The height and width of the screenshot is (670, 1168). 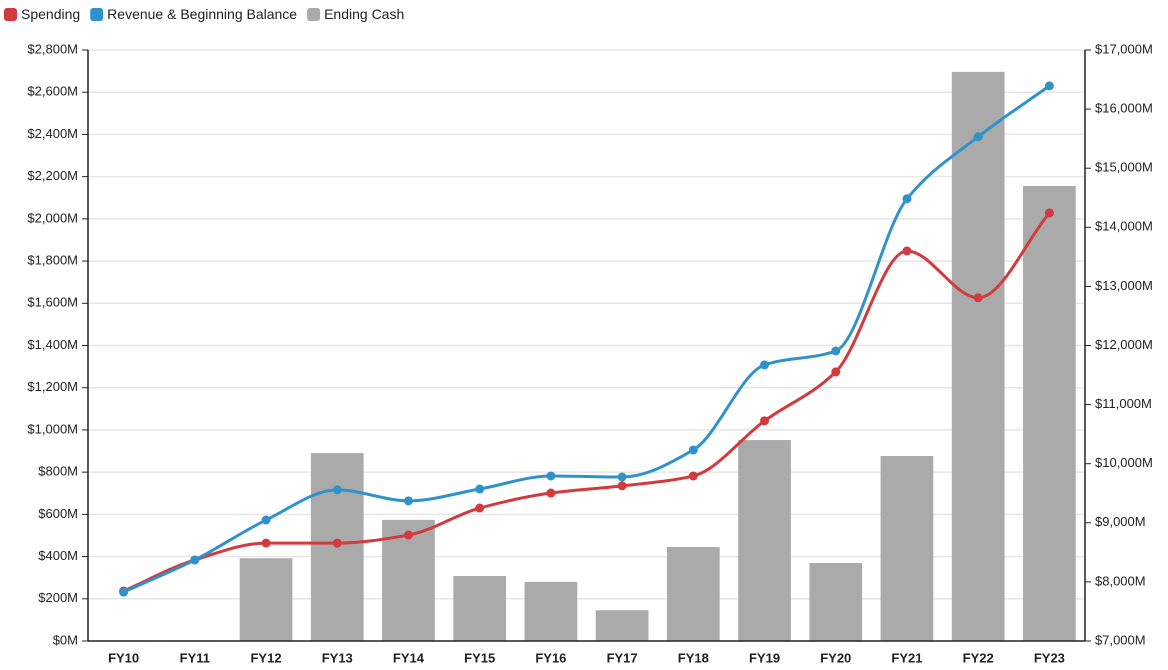 I want to click on y-tick-label: $1,000M, so click(x=52, y=428).